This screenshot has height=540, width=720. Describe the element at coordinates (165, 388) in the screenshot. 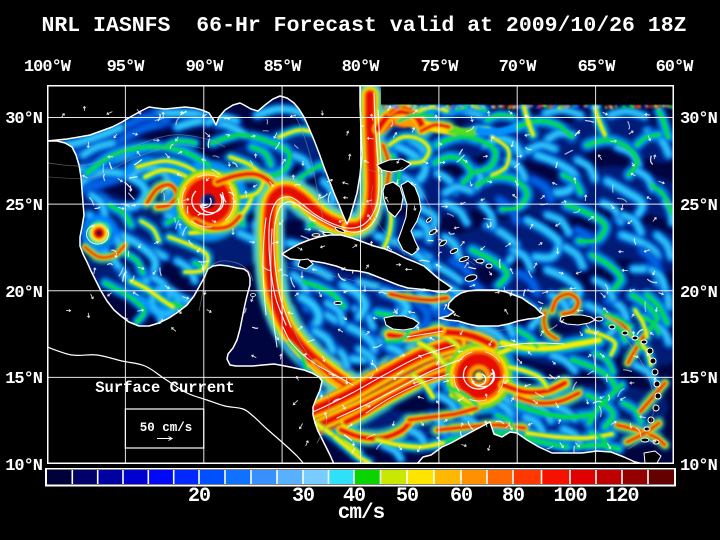

I see `svg-text: Surface Current` at that location.